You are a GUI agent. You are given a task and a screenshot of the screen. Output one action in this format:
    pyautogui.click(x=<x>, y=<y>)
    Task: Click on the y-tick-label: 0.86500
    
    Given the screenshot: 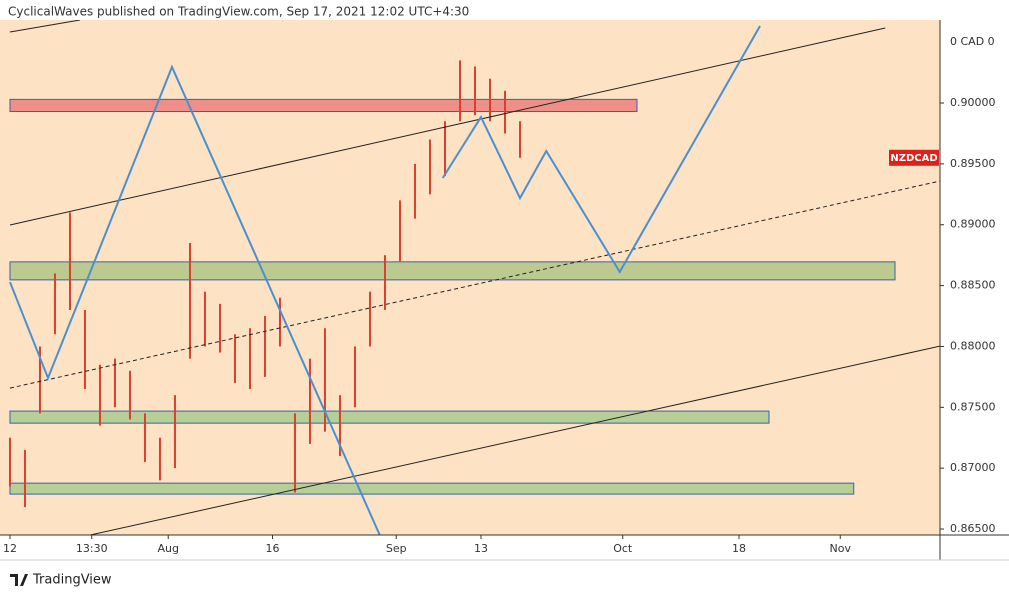 What is the action you would take?
    pyautogui.click(x=973, y=528)
    